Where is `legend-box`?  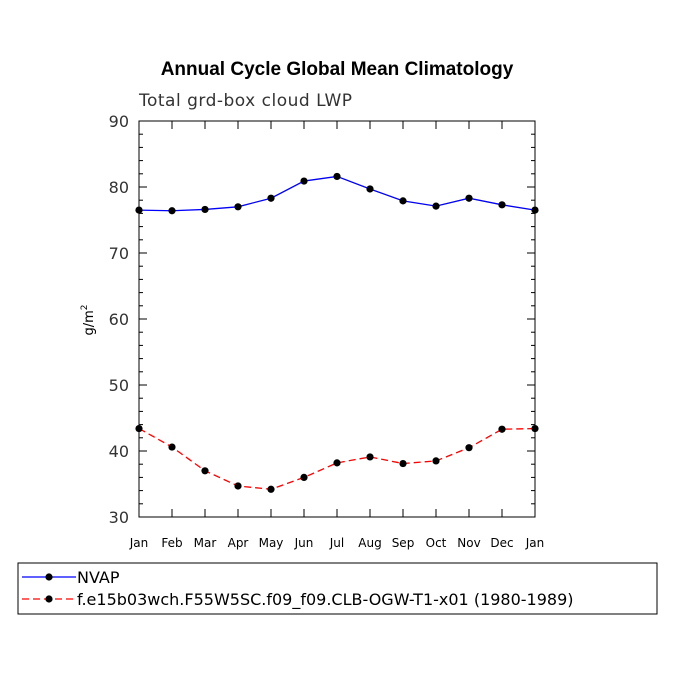
legend-box is located at coordinates (337, 588).